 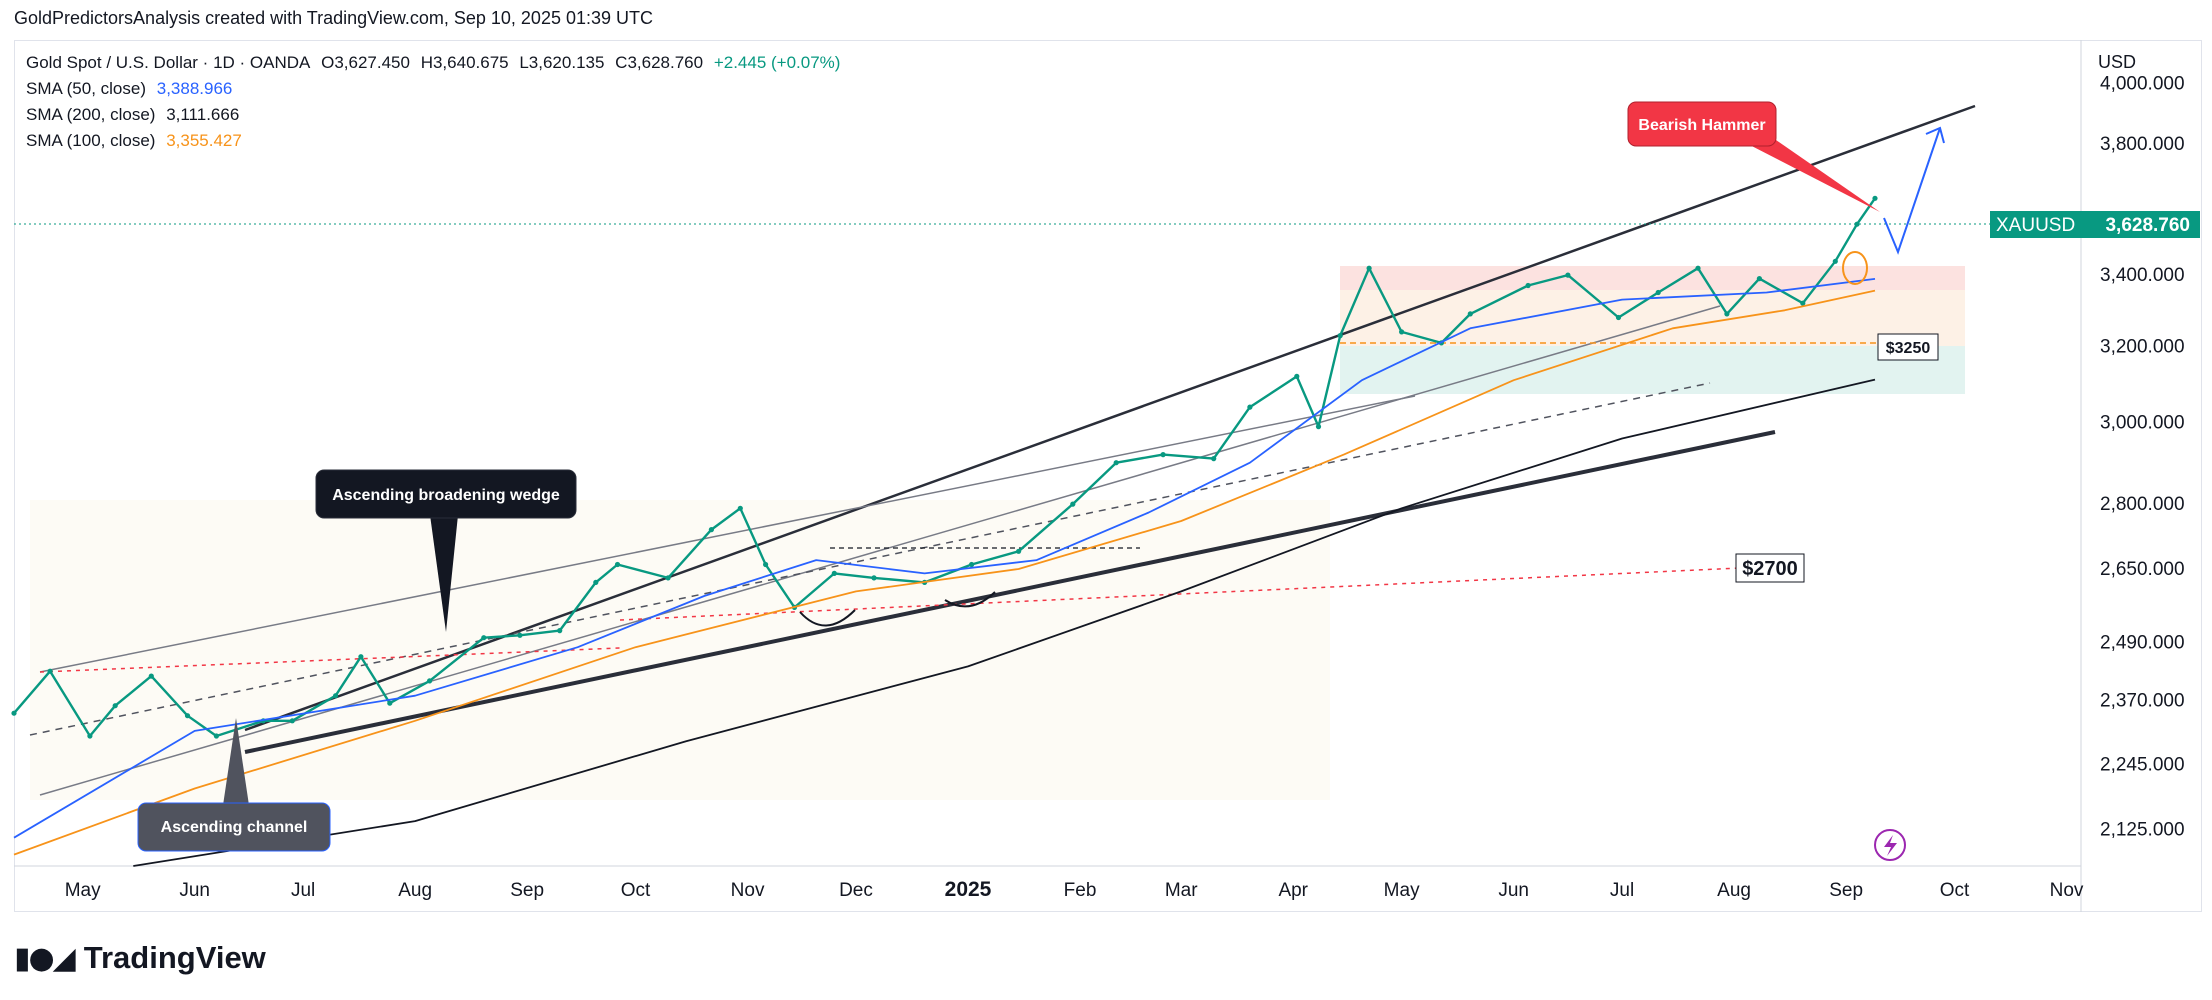 What do you see at coordinates (1293, 890) in the screenshot?
I see `x-tick-label: Apr` at bounding box center [1293, 890].